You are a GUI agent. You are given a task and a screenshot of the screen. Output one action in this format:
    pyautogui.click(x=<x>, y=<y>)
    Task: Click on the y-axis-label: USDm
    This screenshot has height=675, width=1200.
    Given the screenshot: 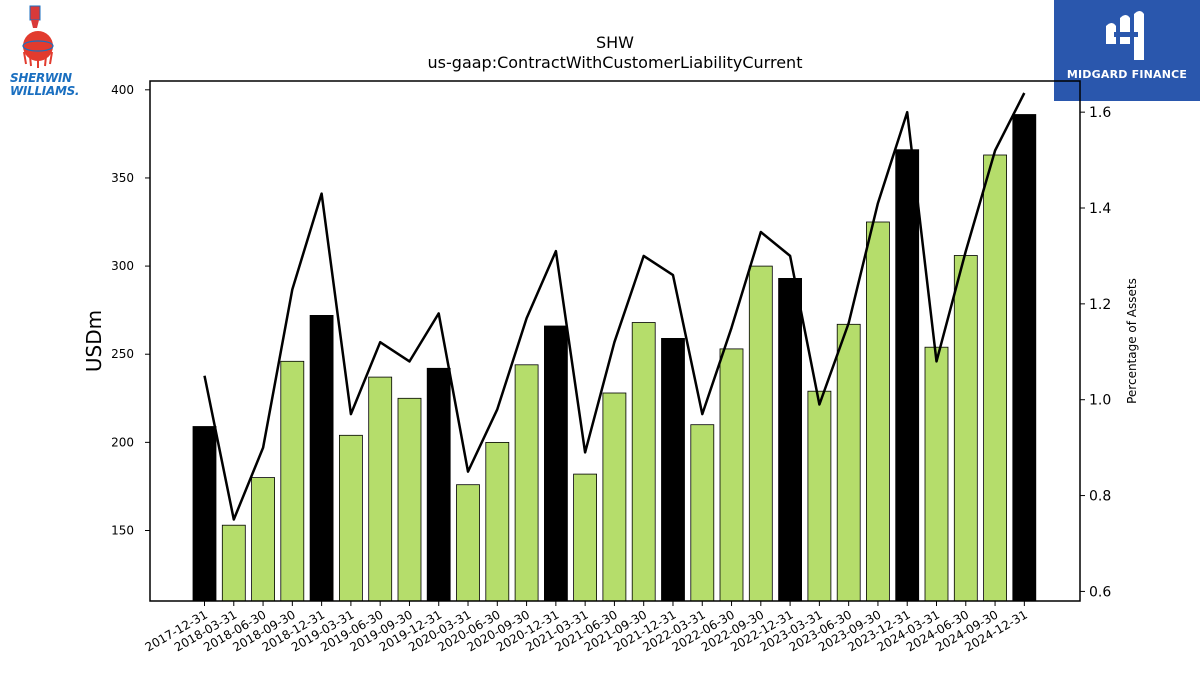 What is the action you would take?
    pyautogui.click(x=94, y=341)
    